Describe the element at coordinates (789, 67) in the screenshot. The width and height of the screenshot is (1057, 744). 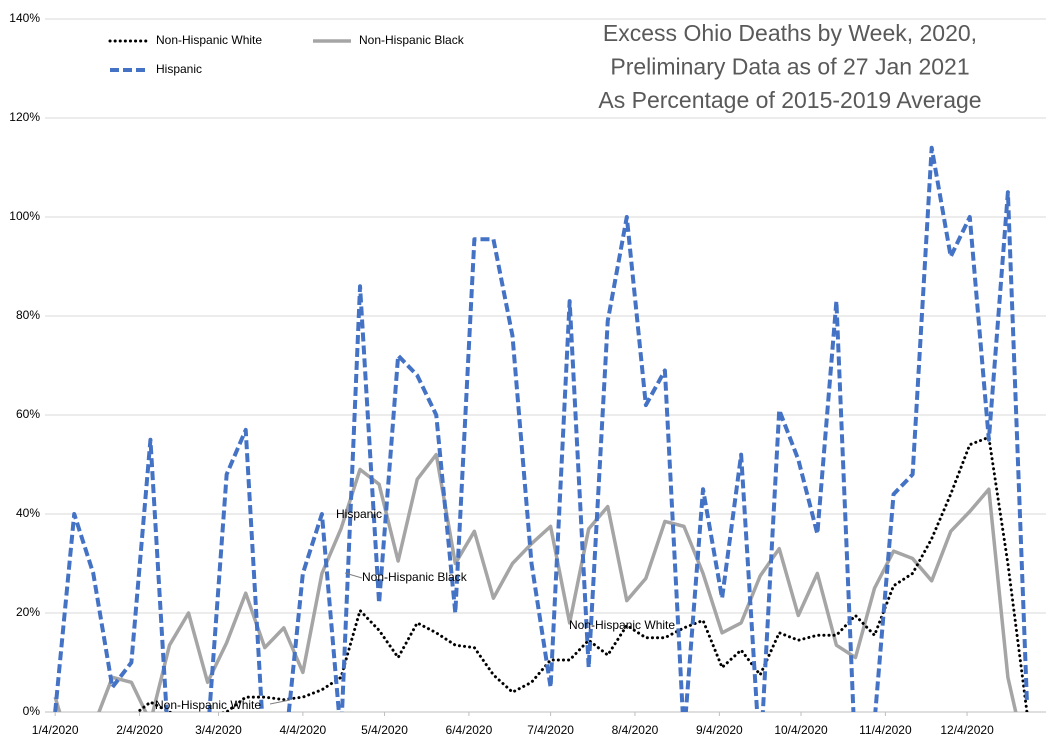
I see `chart-title: Preliminary Data as of 27 Jan 2021` at that location.